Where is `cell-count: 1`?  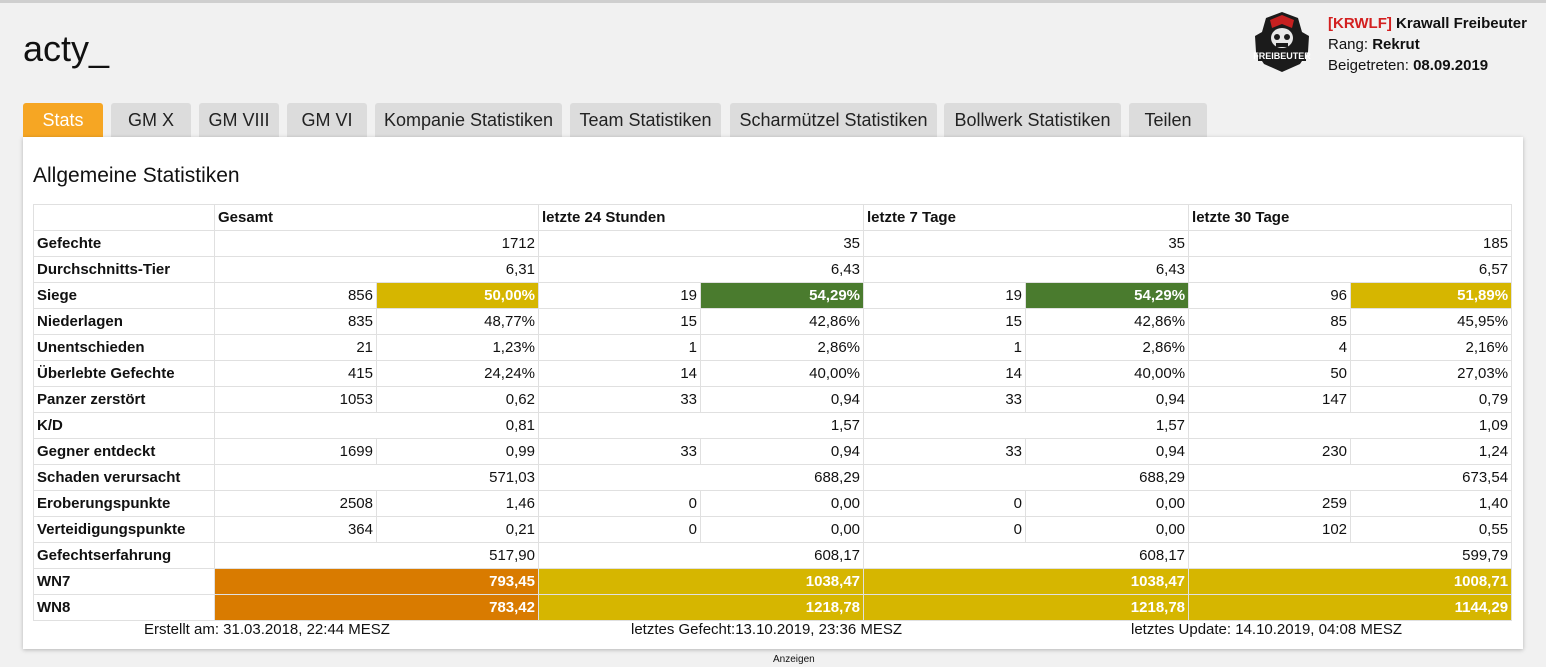 cell-count: 1 is located at coordinates (945, 347).